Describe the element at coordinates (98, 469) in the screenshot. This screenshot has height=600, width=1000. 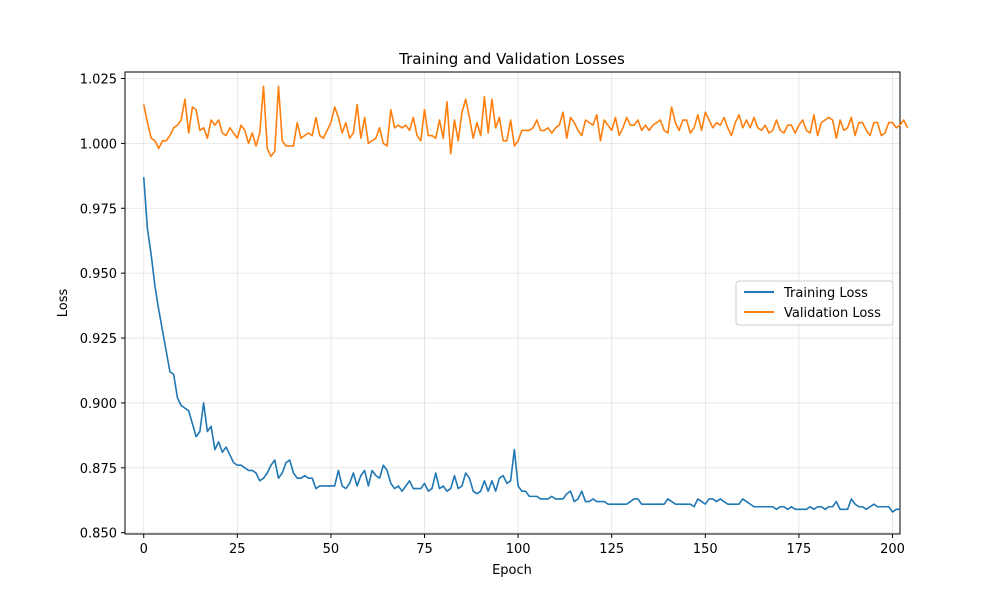
I see `y-tick-label: 0.875` at that location.